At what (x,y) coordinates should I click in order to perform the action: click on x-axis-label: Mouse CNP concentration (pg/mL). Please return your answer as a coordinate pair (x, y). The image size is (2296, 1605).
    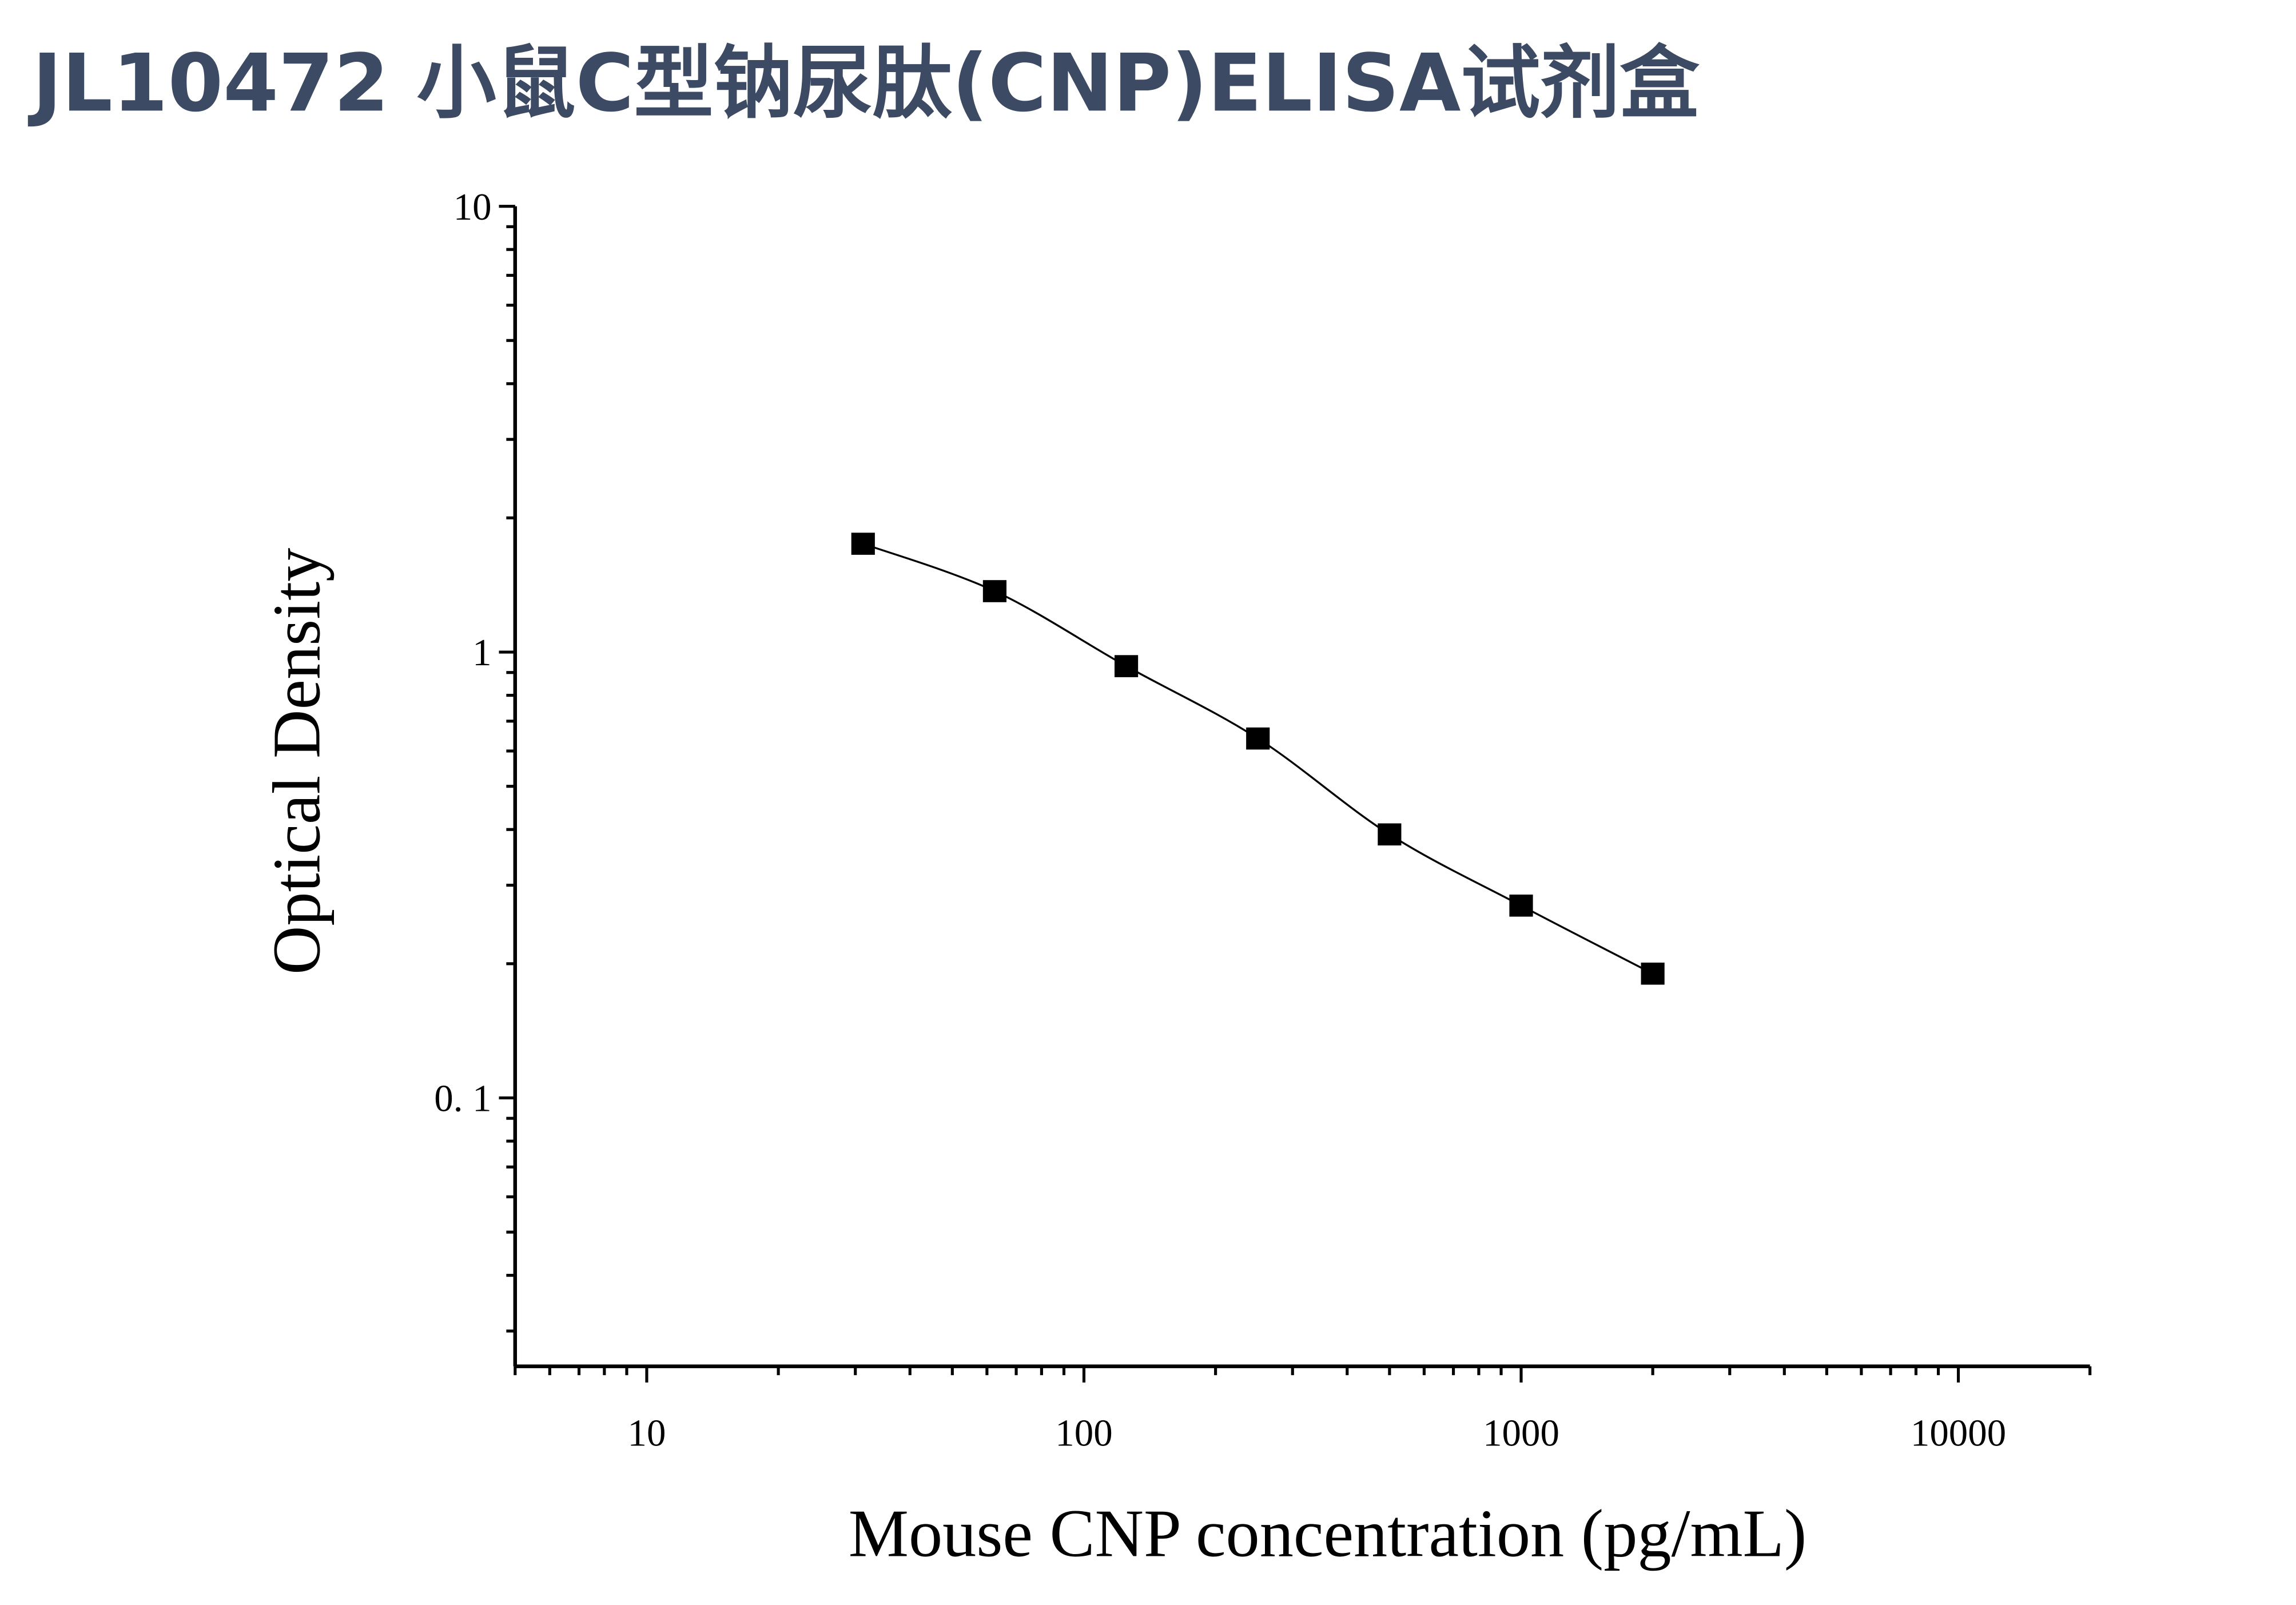
    Looking at the image, I should click on (1328, 1533).